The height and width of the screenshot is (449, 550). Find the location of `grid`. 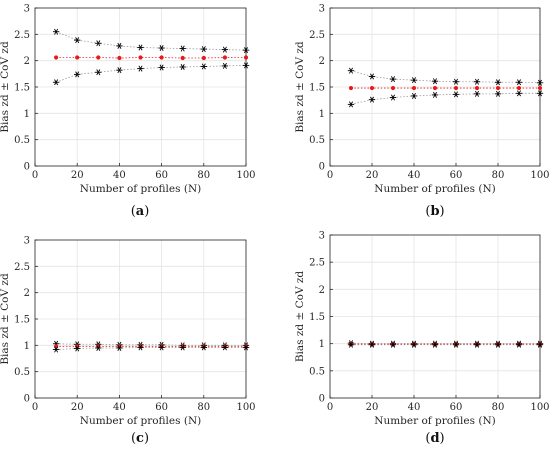

grid is located at coordinates (435, 316).